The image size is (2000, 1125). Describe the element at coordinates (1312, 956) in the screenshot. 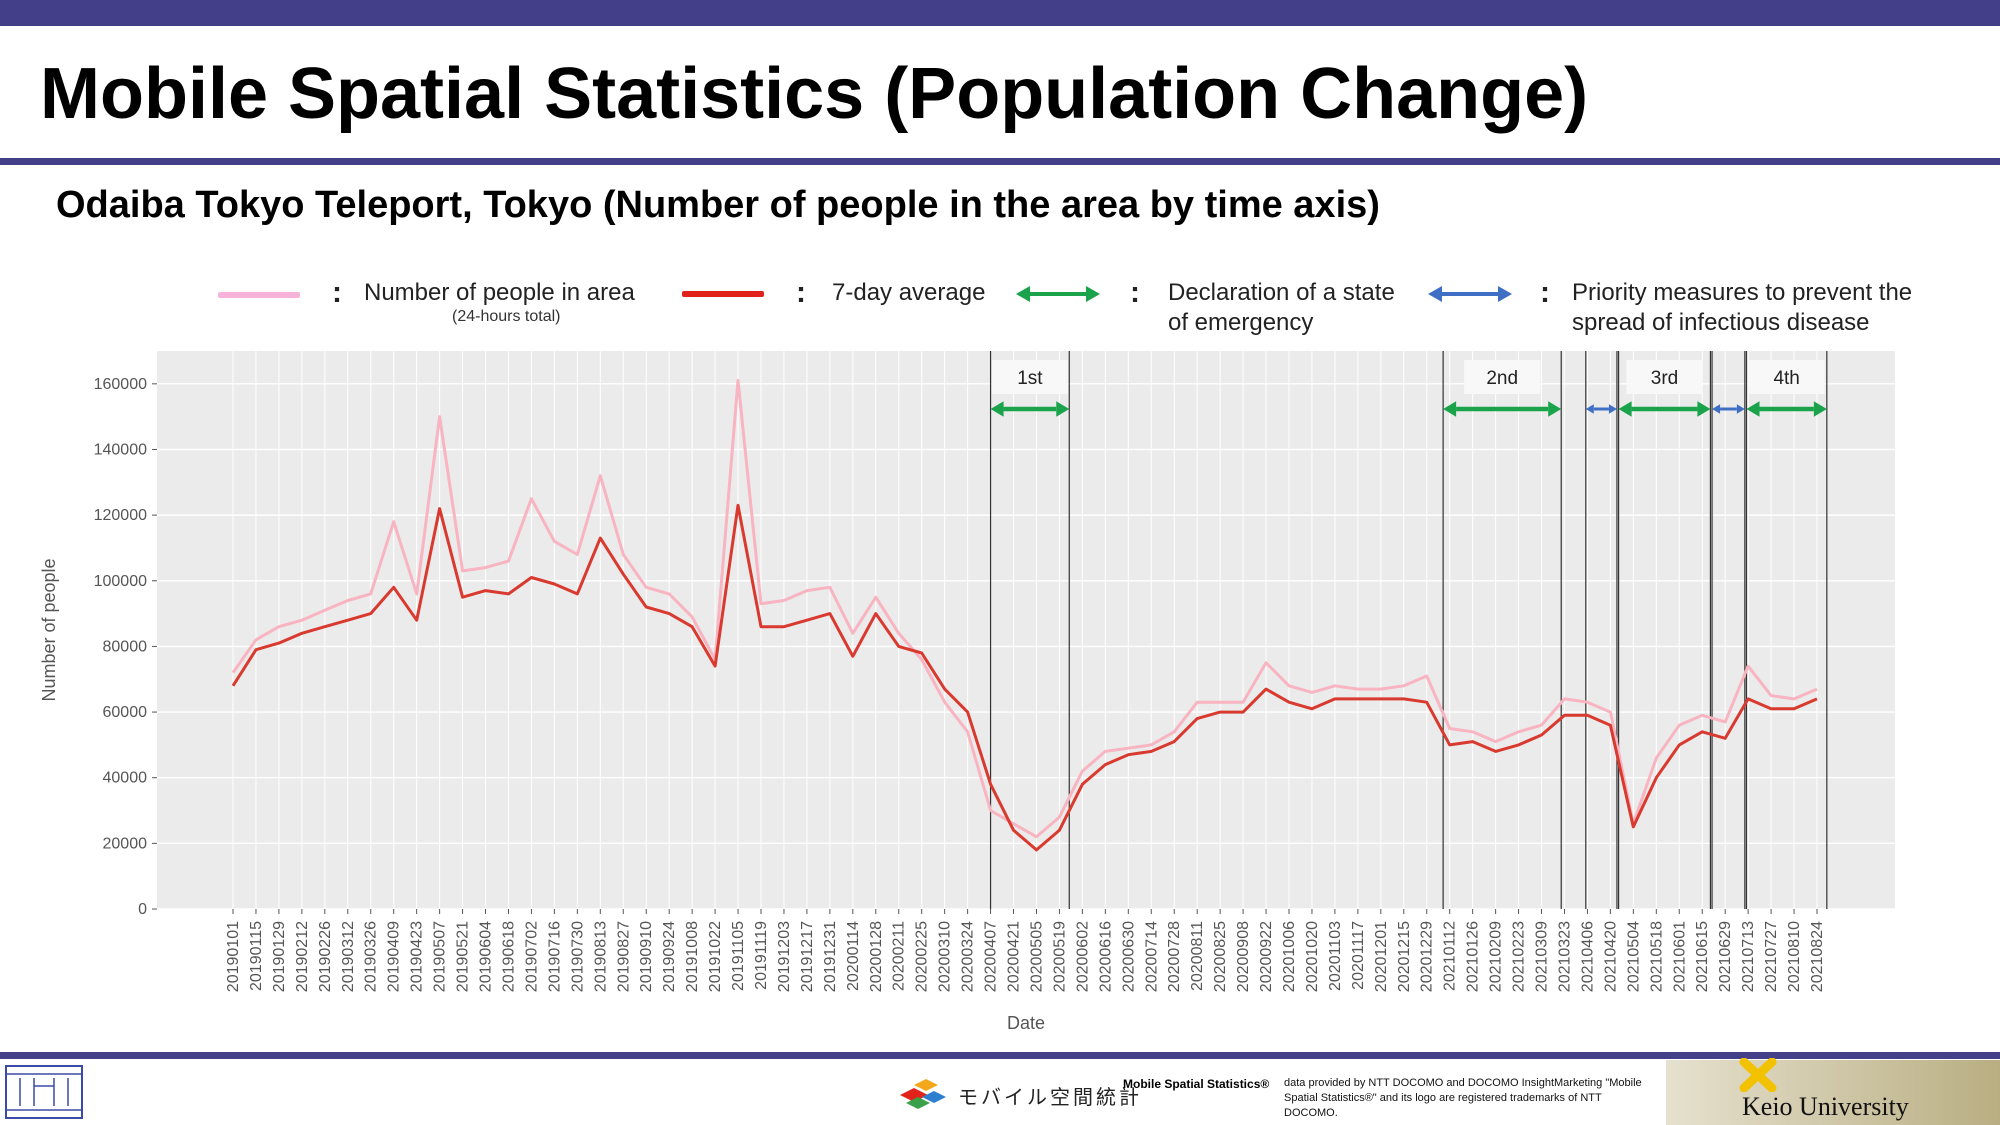

I see `x-tick-label: 20201020` at that location.